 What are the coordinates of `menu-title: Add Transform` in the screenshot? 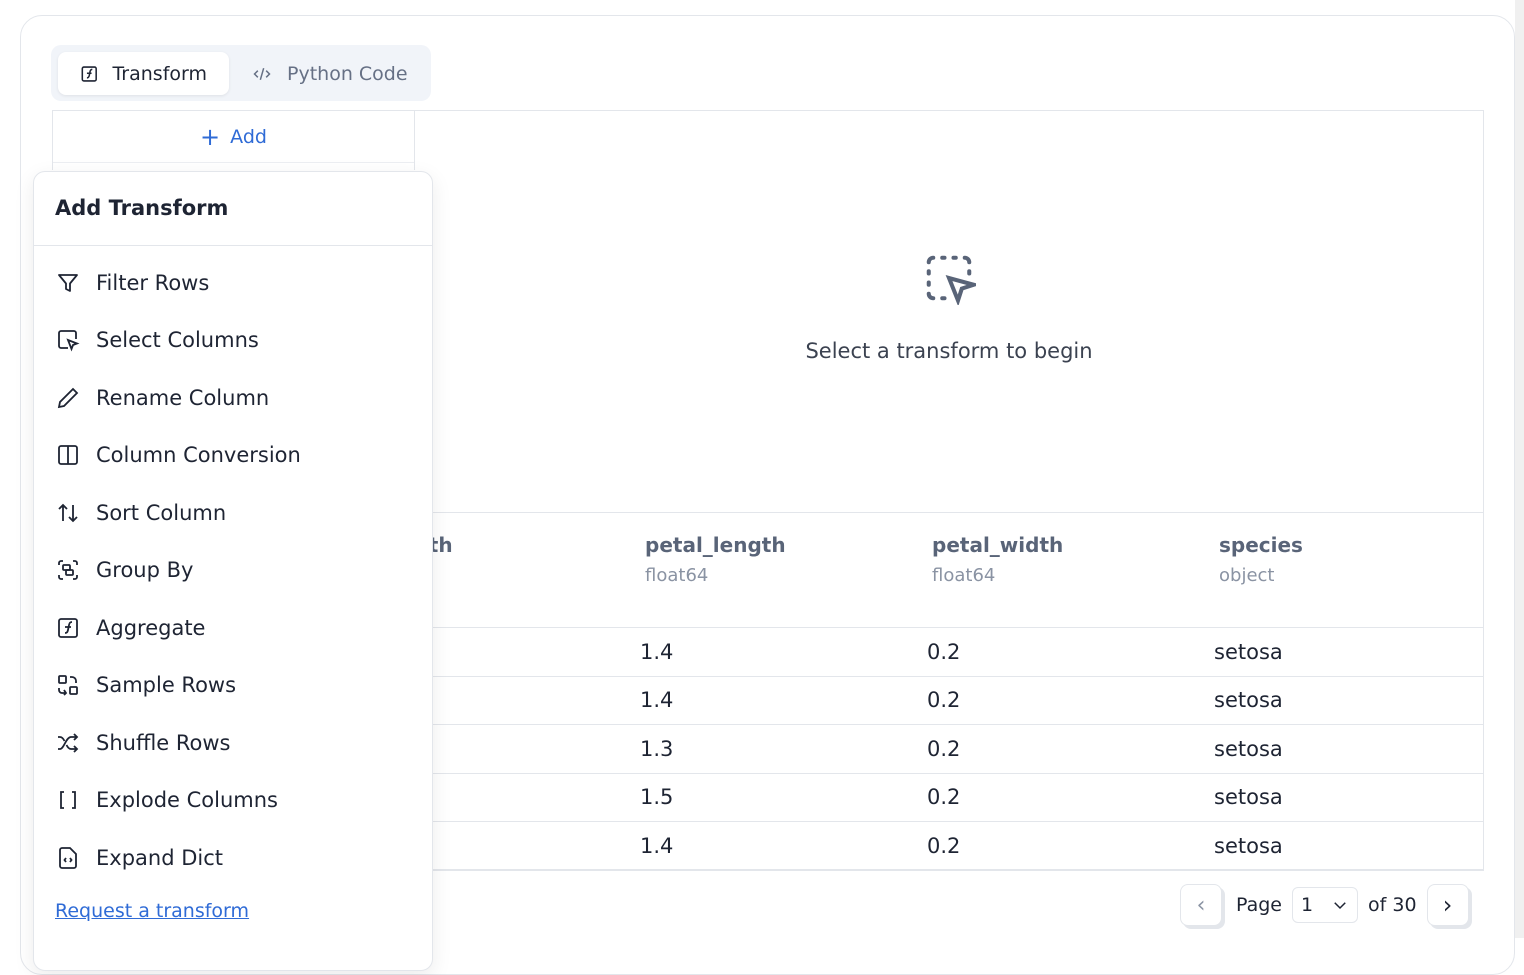 It's located at (233, 209).